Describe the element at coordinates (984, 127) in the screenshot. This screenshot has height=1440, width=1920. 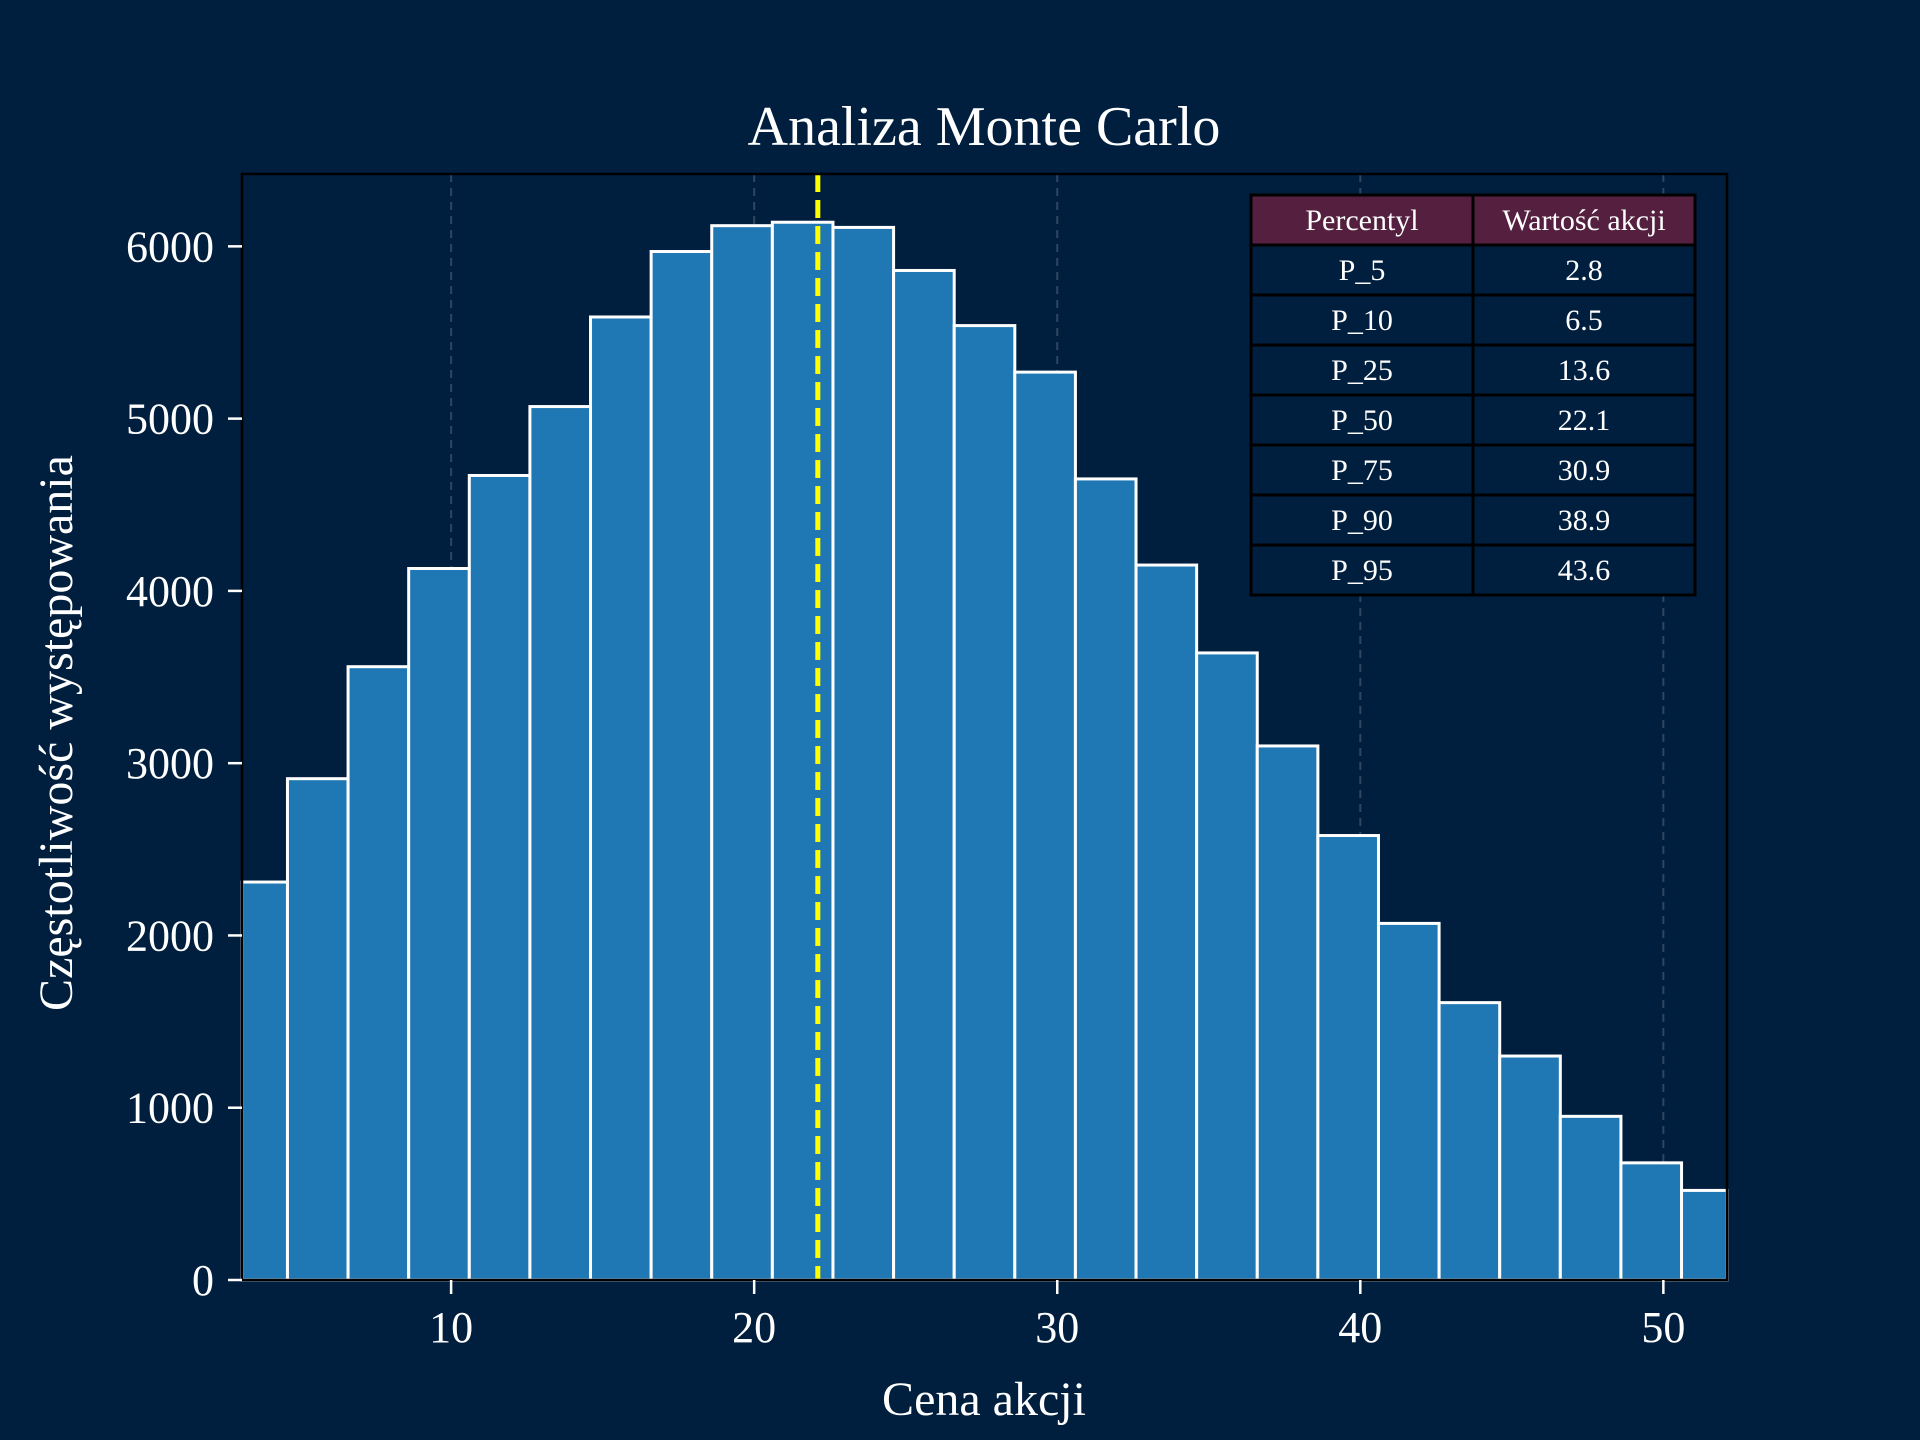
I see `chart-title: Analiza Monte Carlo` at that location.